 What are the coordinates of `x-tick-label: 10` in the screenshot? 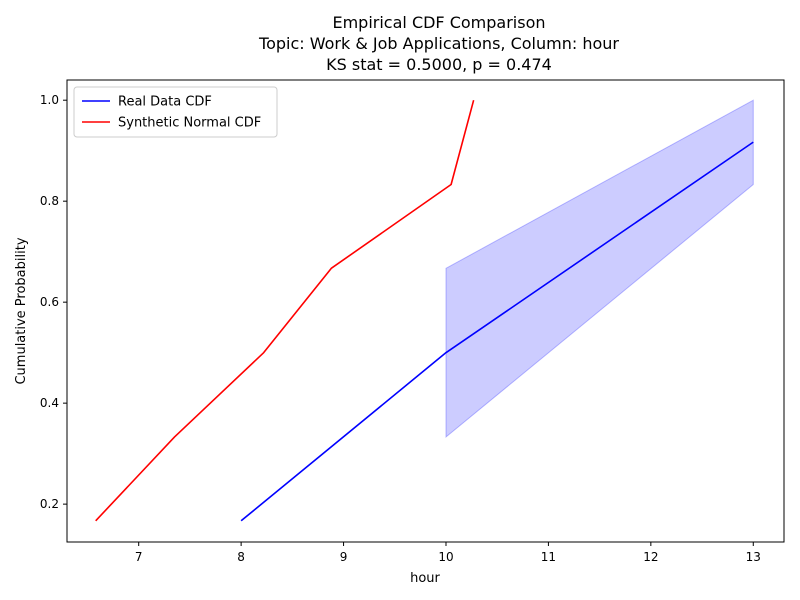 It's located at (445, 557).